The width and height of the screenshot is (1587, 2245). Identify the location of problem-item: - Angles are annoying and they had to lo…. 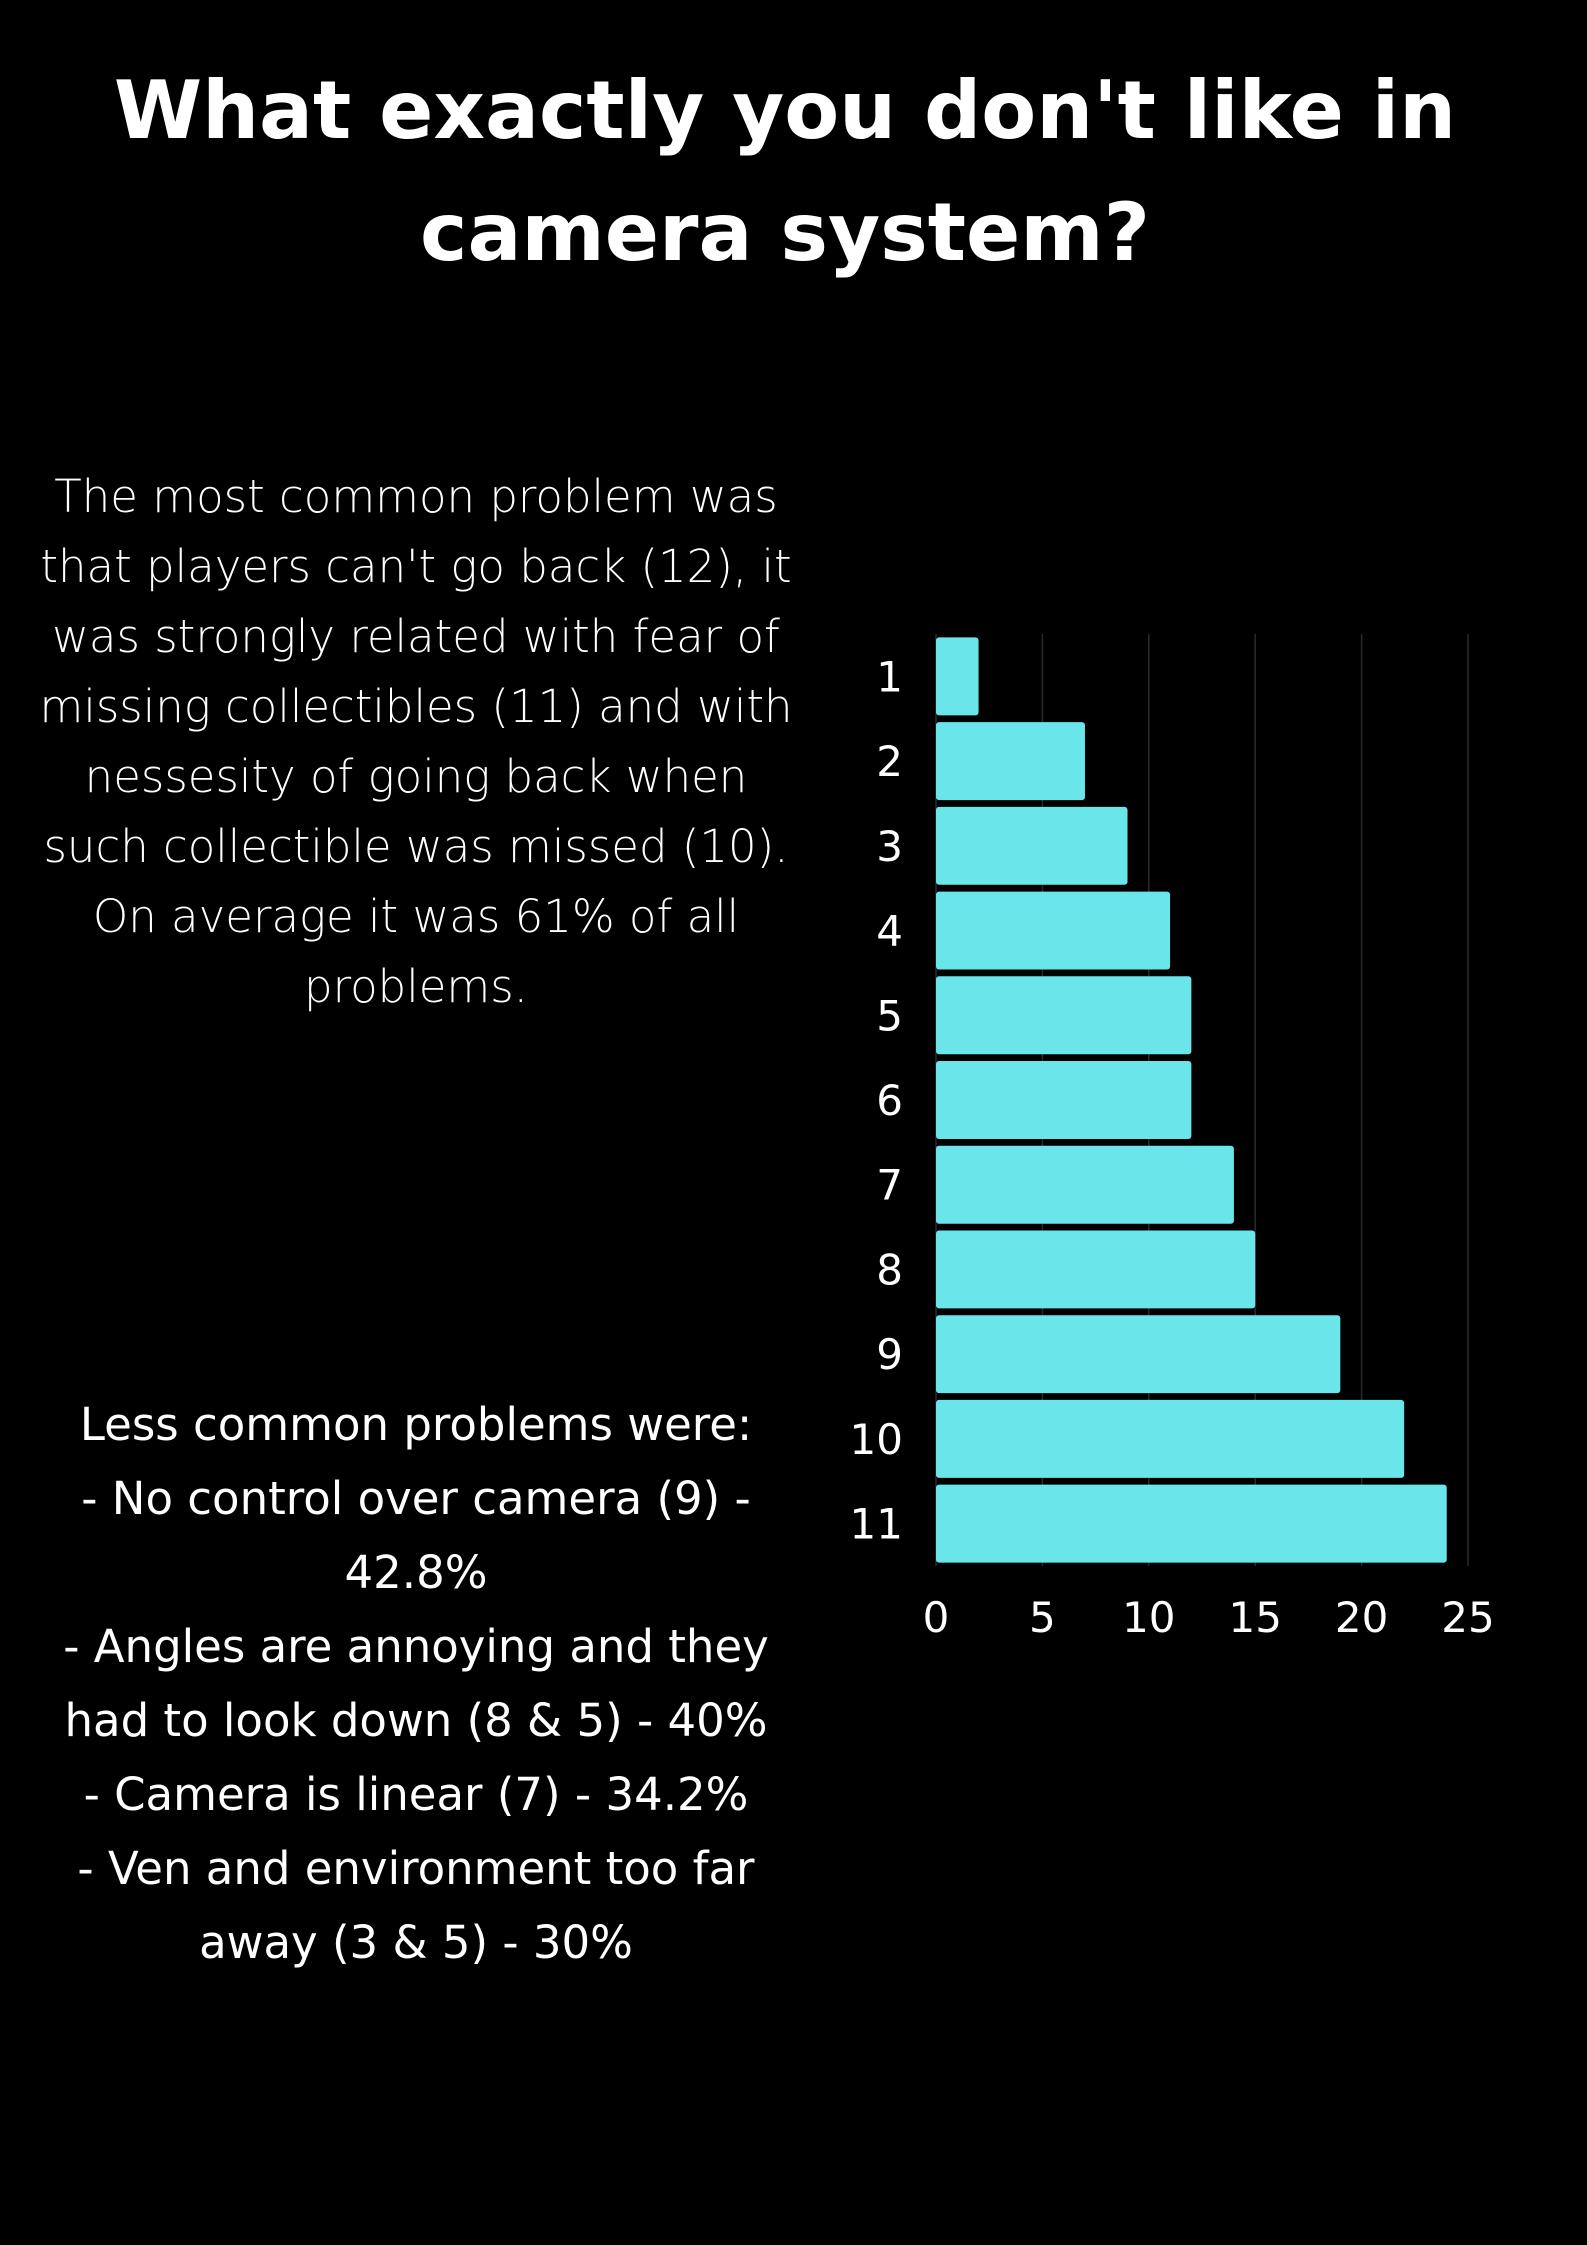
(416, 1683).